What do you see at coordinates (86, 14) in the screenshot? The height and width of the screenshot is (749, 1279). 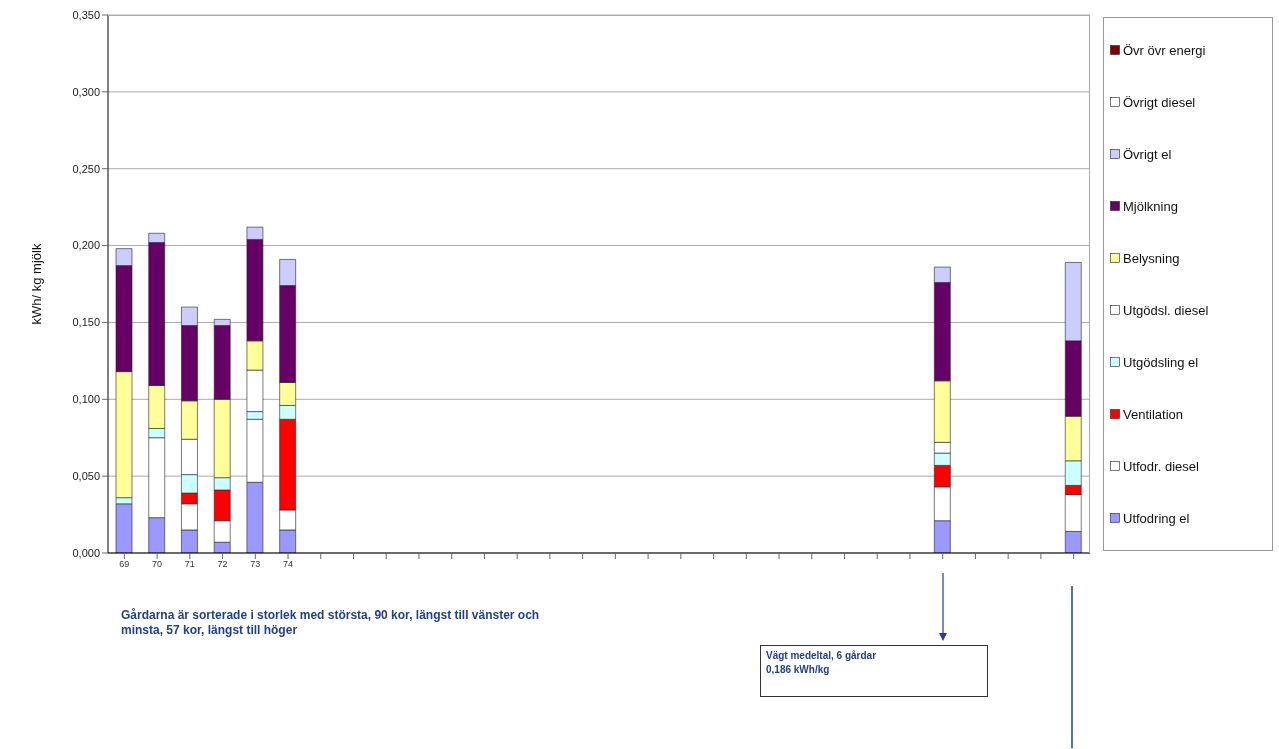 I see `y-tick-label: 0,350` at bounding box center [86, 14].